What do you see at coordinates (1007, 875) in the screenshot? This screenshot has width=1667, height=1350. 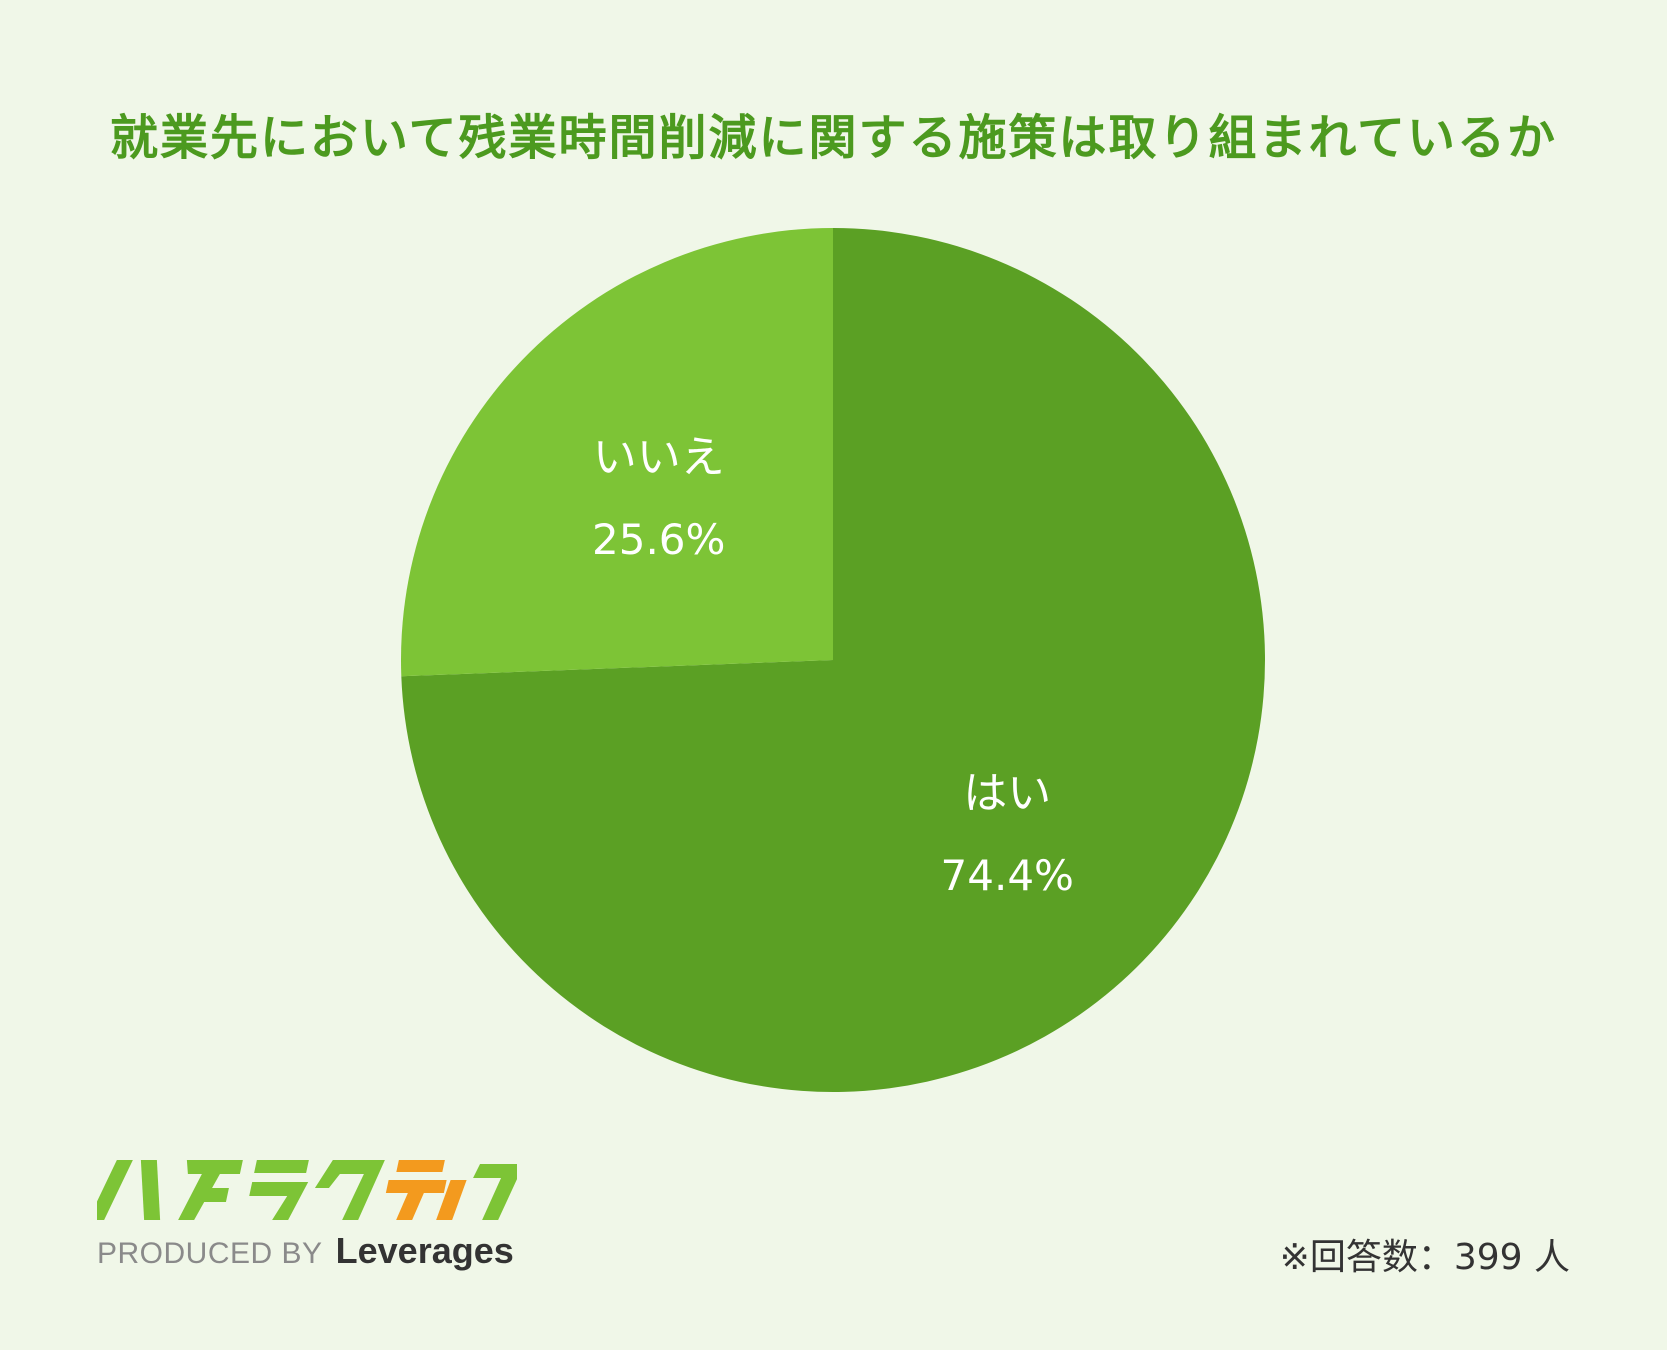 I see `slice-yes-value: 74.4%` at bounding box center [1007, 875].